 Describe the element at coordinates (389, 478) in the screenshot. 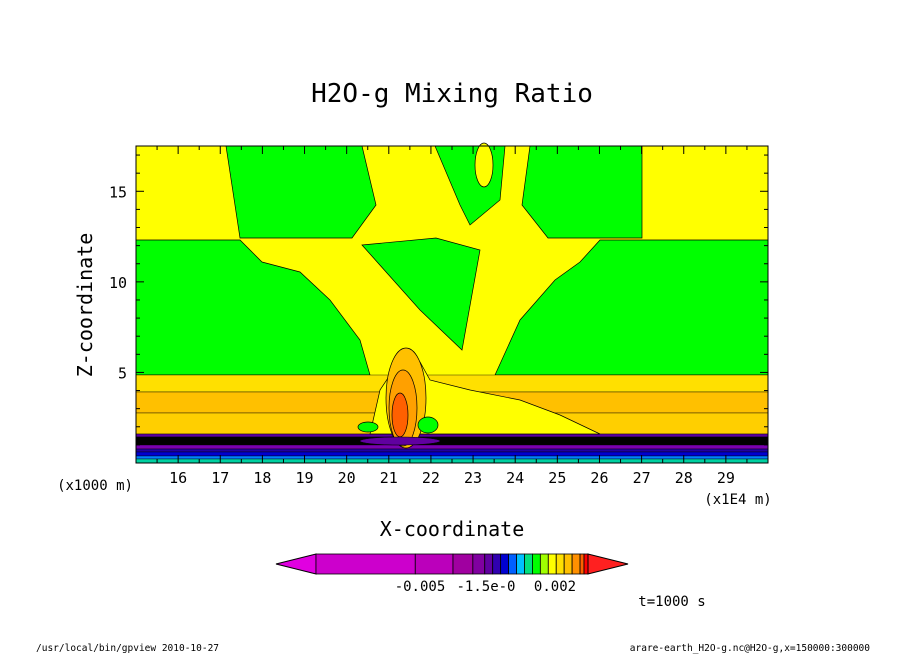

I see `x-tick-label: 21` at that location.